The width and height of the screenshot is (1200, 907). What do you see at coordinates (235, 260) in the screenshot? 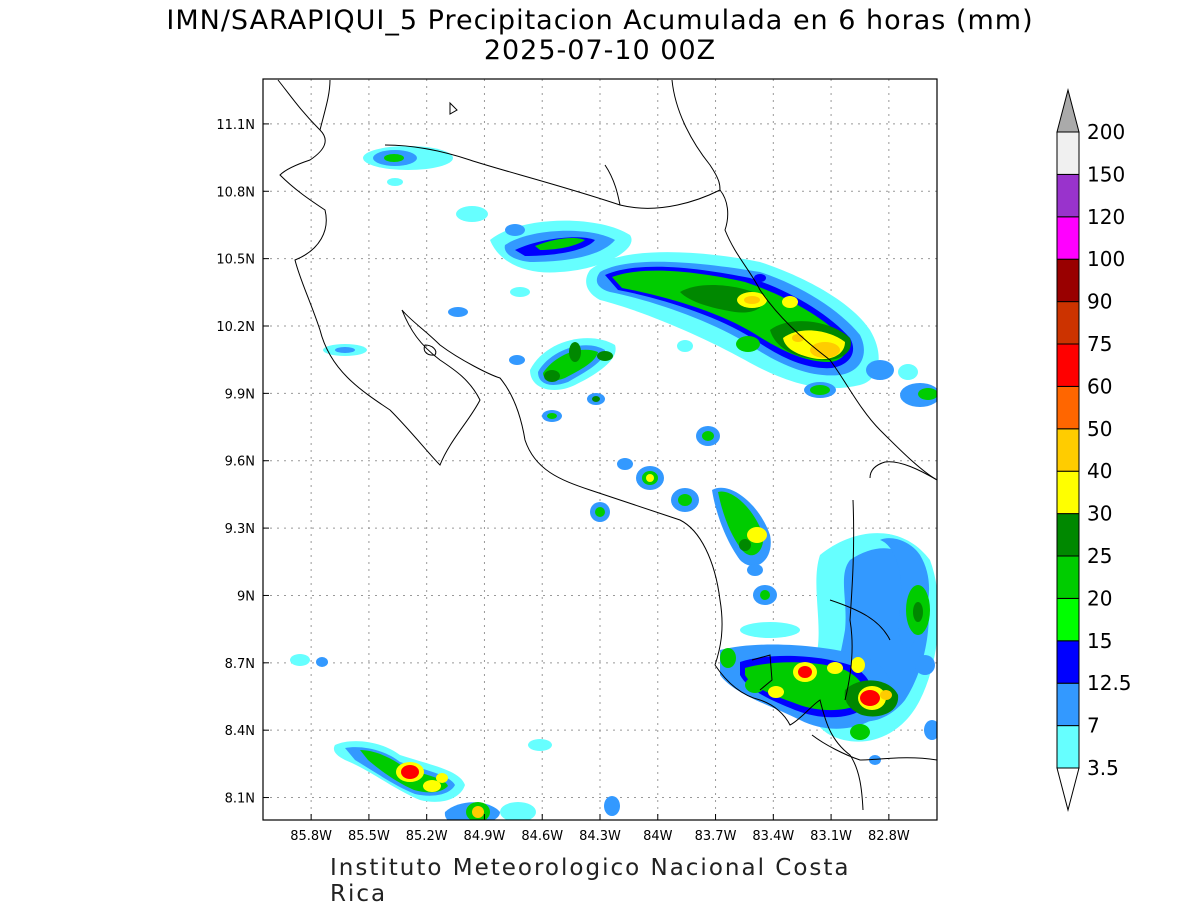
I see `lat-tick-label: 10.5N` at bounding box center [235, 260].